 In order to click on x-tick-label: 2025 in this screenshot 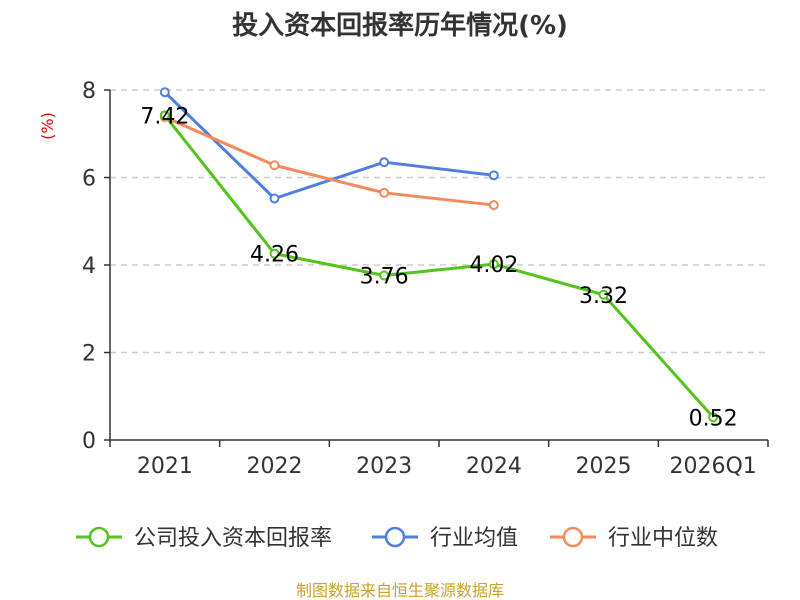, I will do `click(604, 466)`.